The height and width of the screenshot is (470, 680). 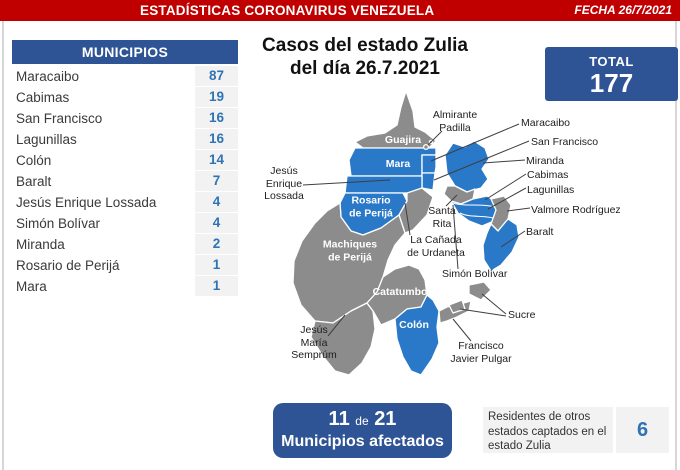 What do you see at coordinates (125, 97) in the screenshot?
I see `table-row: Cabimas 19` at bounding box center [125, 97].